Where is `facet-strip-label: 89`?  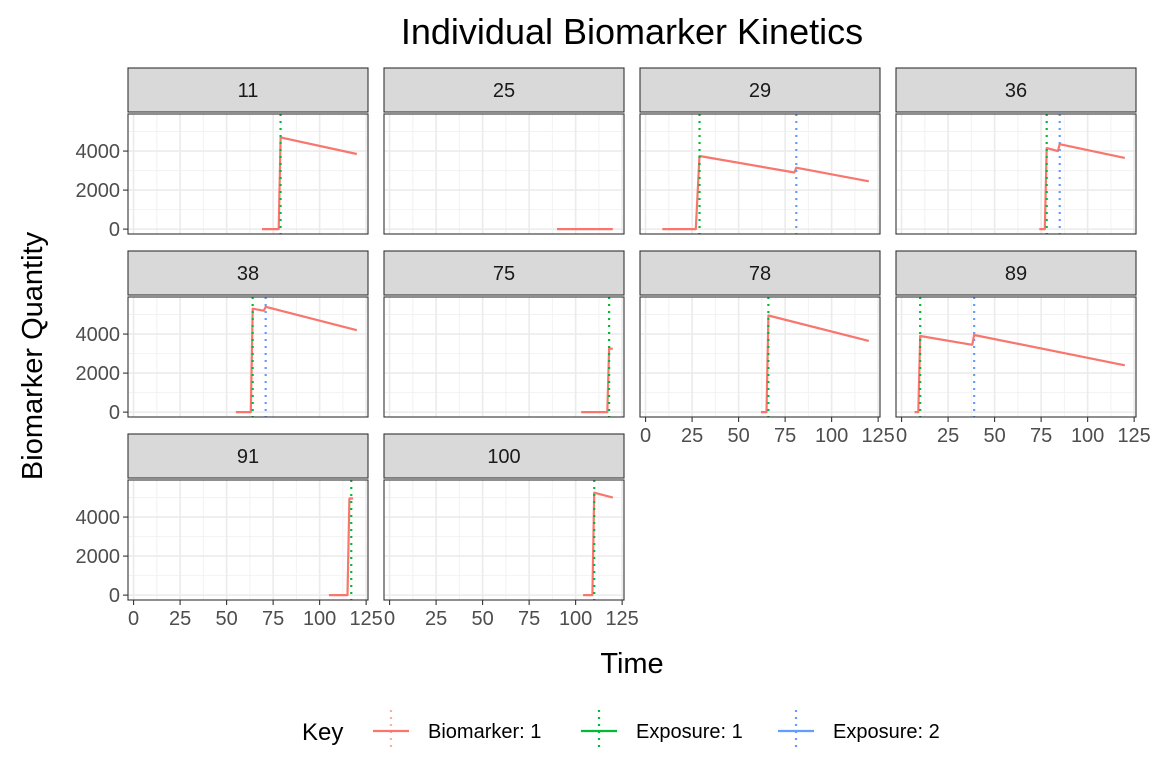 facet-strip-label: 89 is located at coordinates (1016, 274).